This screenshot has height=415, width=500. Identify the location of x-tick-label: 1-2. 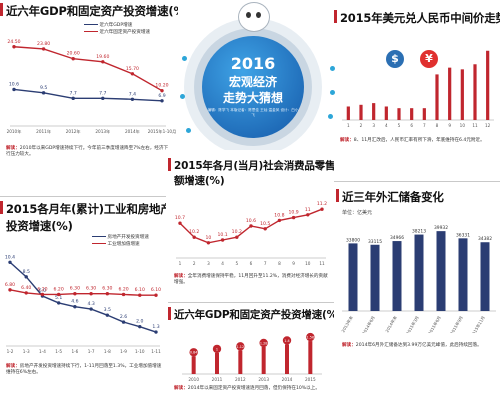
(10, 351).